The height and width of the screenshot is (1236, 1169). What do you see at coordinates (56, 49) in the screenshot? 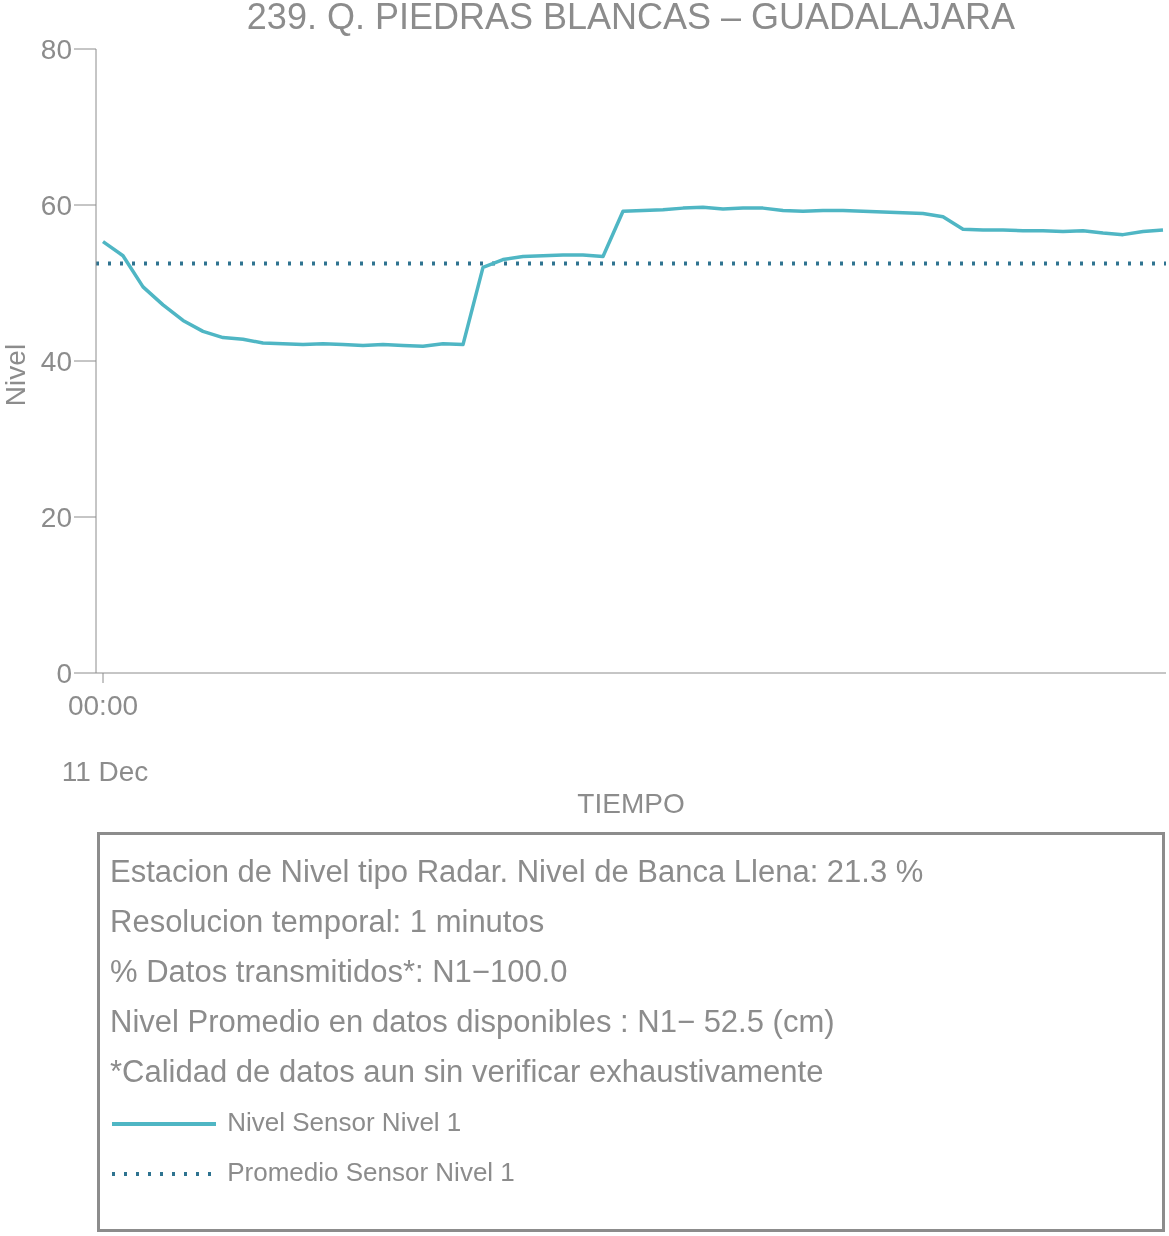
I see `y-tick-label: 80` at bounding box center [56, 49].